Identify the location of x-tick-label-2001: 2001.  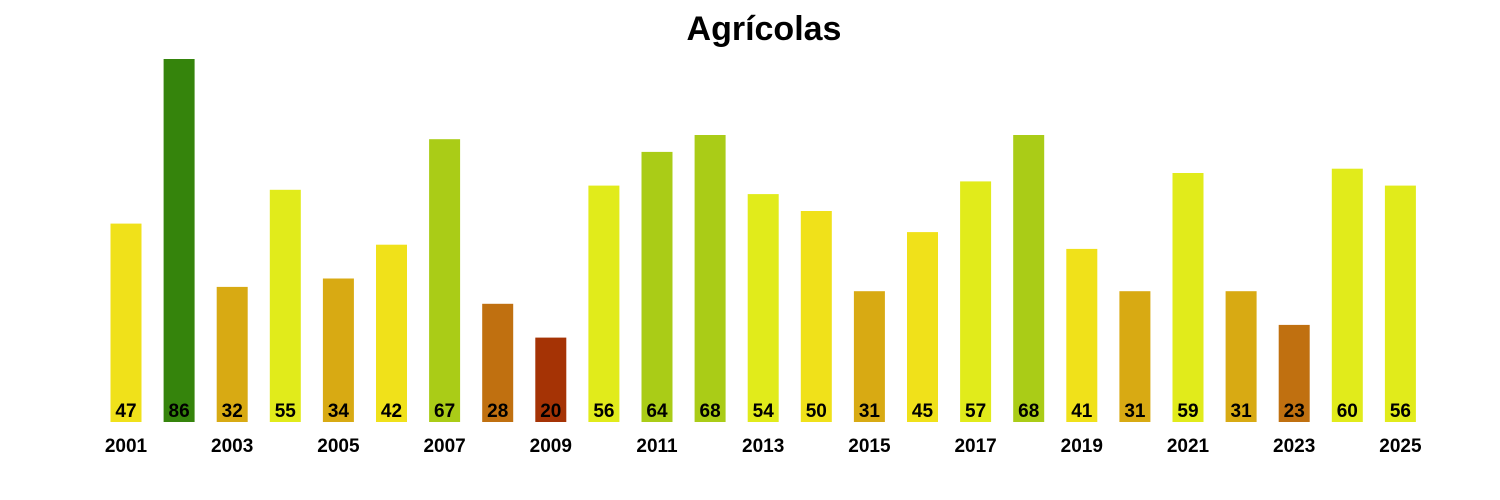
(126, 446).